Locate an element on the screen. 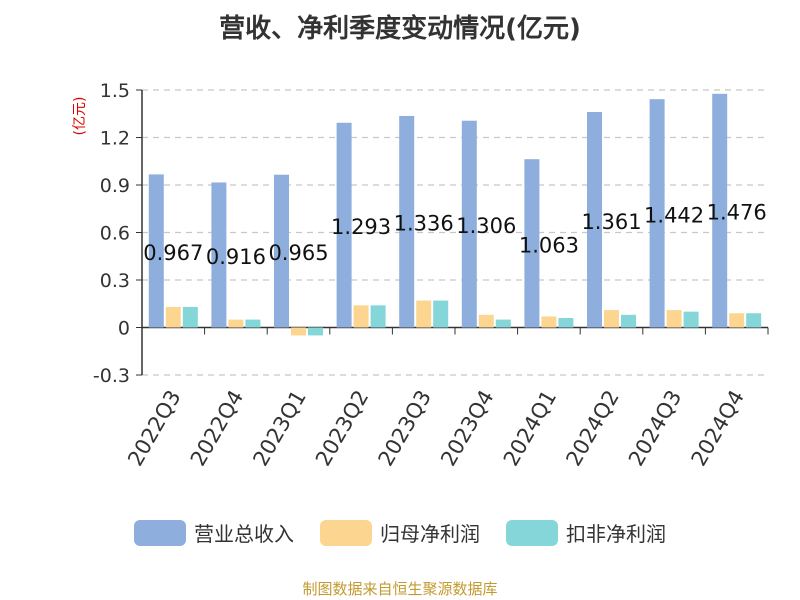  x-tick-label: 2022Q4 is located at coordinates (217, 428).